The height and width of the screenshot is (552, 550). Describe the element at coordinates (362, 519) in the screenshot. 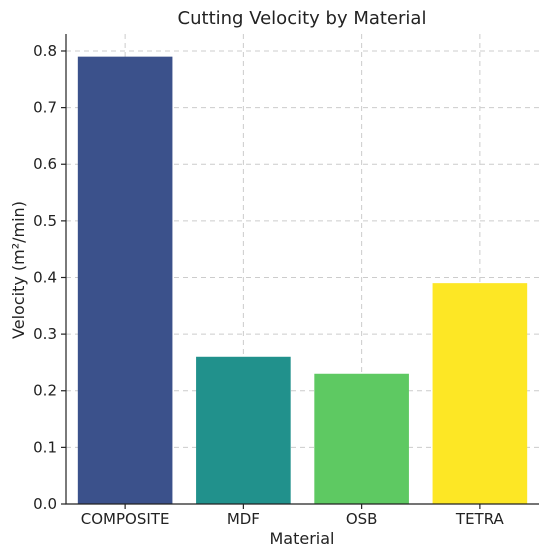

I see `x-tick-label: OSB` at that location.